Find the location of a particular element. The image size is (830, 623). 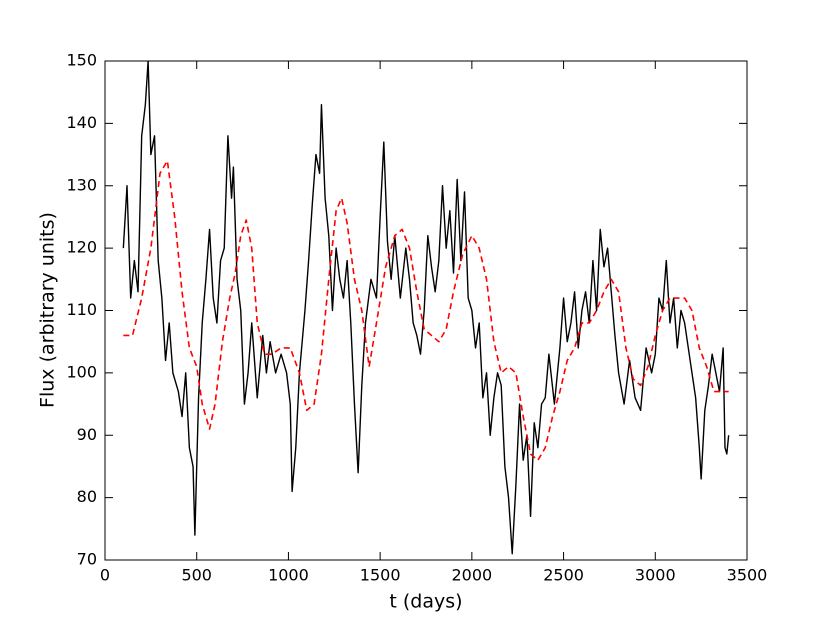

y-tick-label: 110 is located at coordinates (81, 309).